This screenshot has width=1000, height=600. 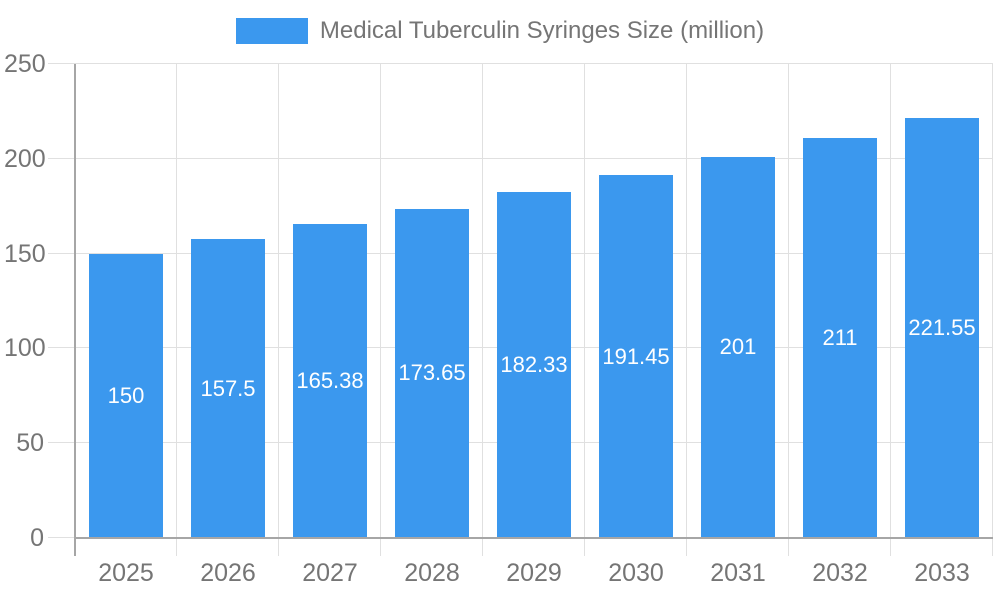 I want to click on bar-2033, so click(x=942, y=327).